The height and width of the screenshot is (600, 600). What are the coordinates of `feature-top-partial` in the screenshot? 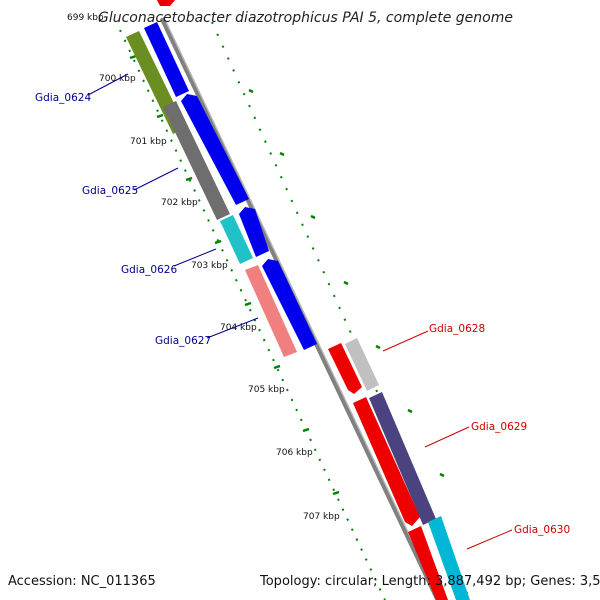 It's located at (166, 3).